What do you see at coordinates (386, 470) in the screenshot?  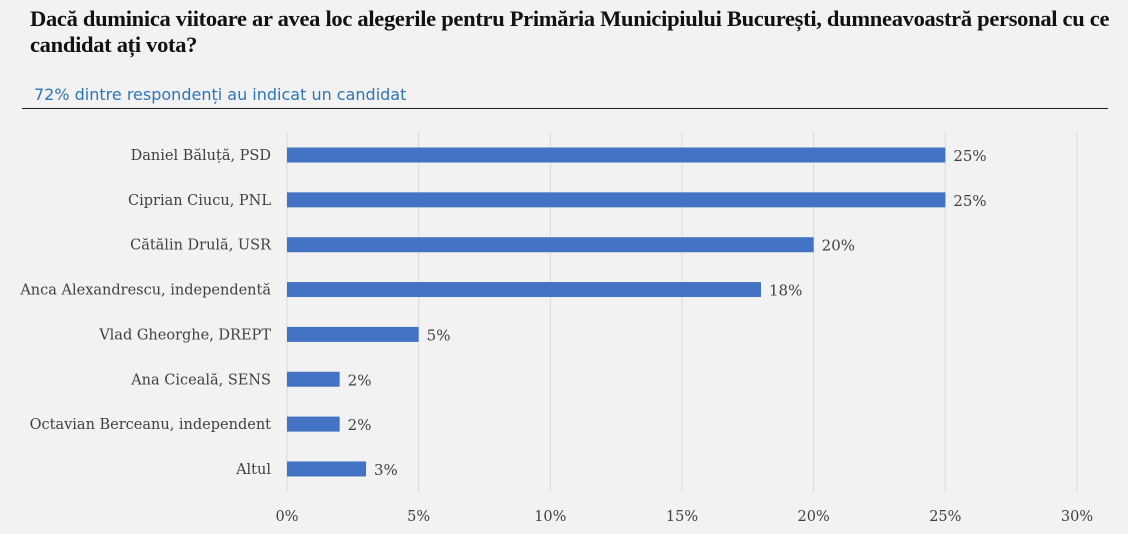 I see `data-label: 3%` at bounding box center [386, 470].